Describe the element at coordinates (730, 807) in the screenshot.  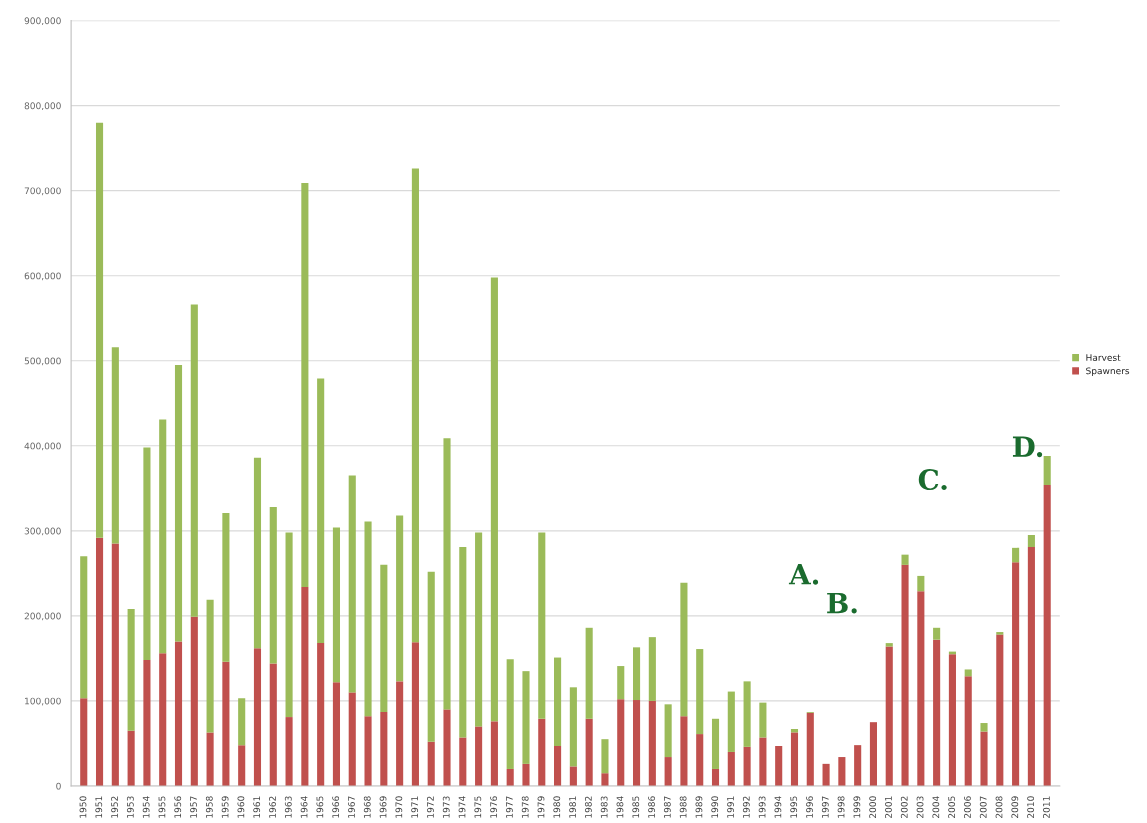
I see `x-tick-label: 1991` at that location.